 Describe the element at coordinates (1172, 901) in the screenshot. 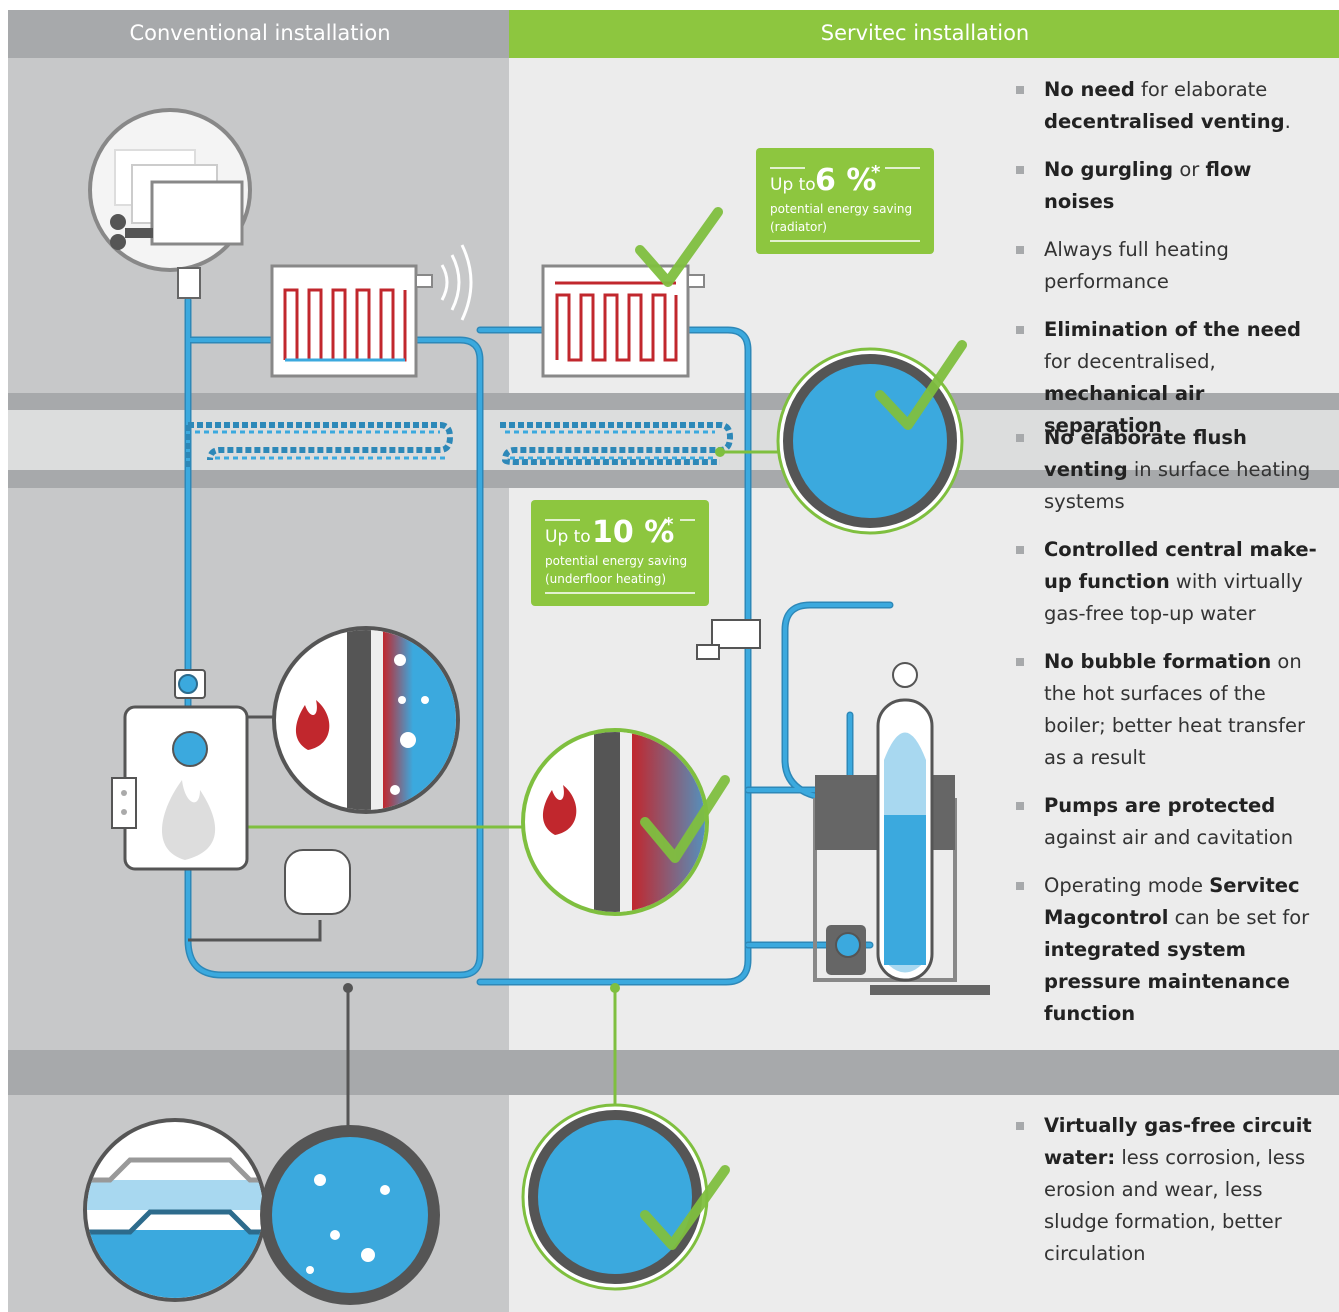

I see `bold-text: Servitec Magcontrol` at that location.